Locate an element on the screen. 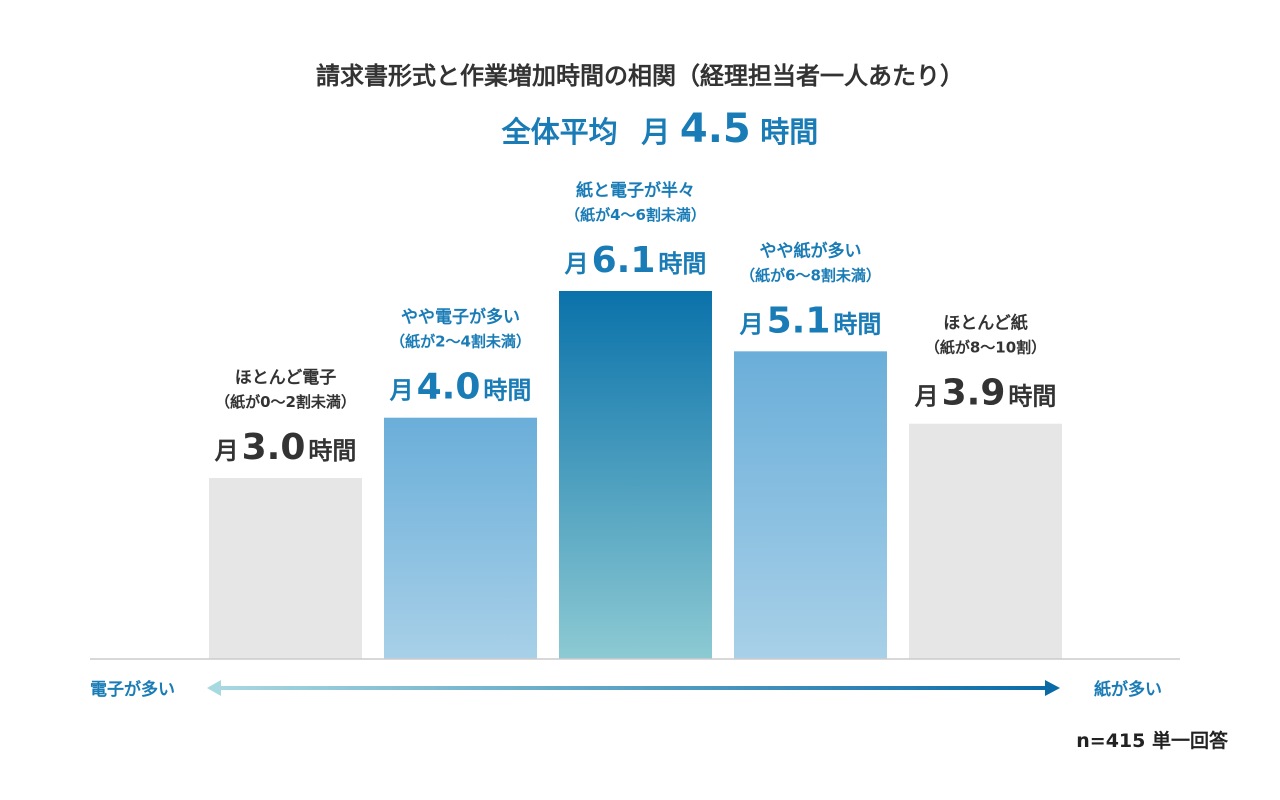  bar-value-unit-1: 時間 is located at coordinates (332, 451).